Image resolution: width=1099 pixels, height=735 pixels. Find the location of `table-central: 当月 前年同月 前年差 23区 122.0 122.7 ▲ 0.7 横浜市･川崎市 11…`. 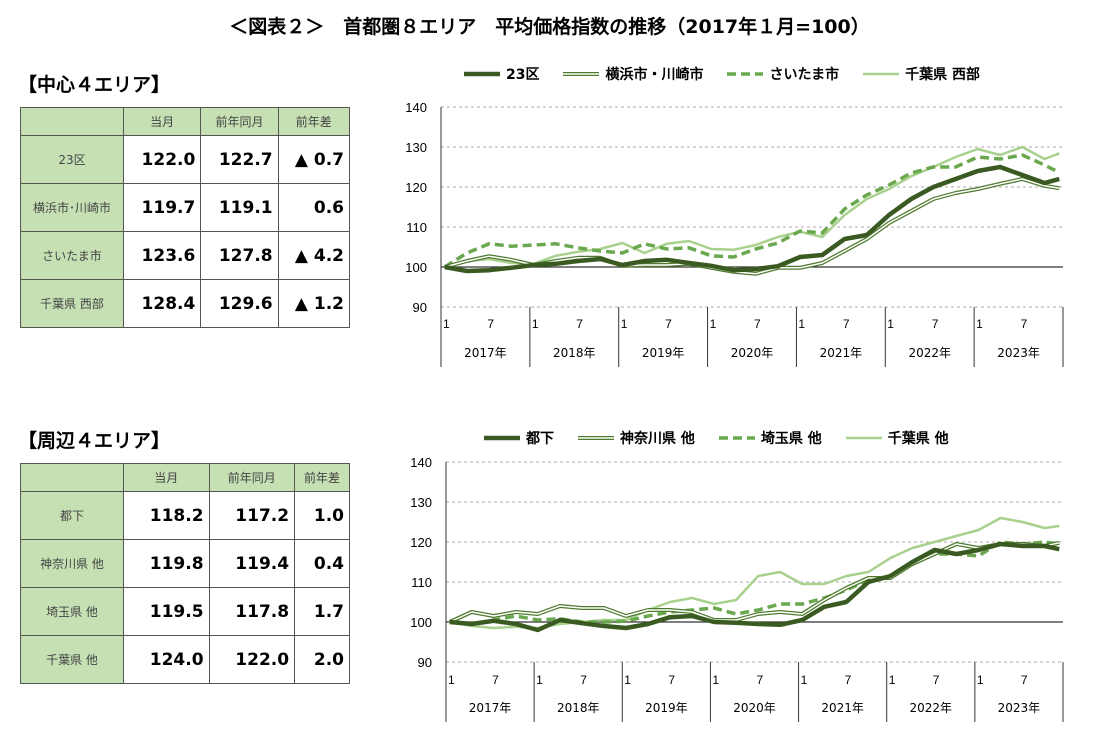

table-central: 当月 前年同月 前年差 23区 122.0 122.7 ▲ 0.7 横浜市･川崎市 11… is located at coordinates (185, 217).